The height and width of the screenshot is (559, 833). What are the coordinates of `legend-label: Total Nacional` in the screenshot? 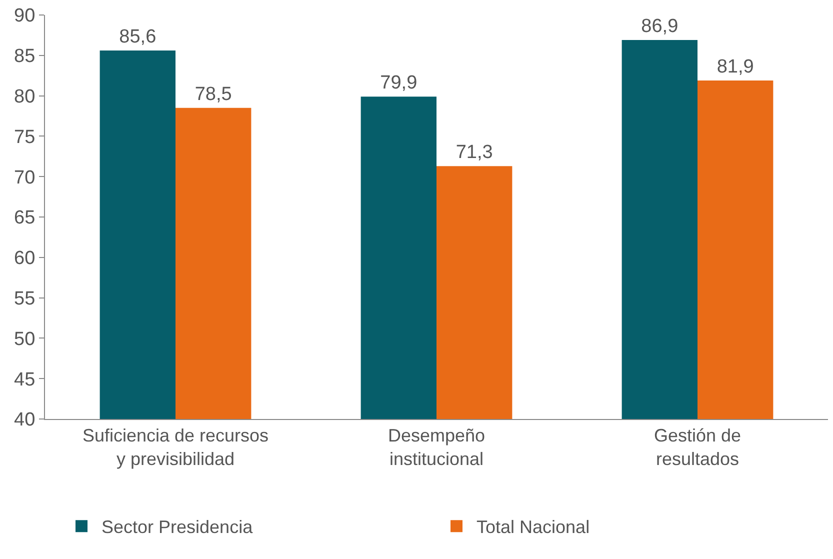 It's located at (533, 527).